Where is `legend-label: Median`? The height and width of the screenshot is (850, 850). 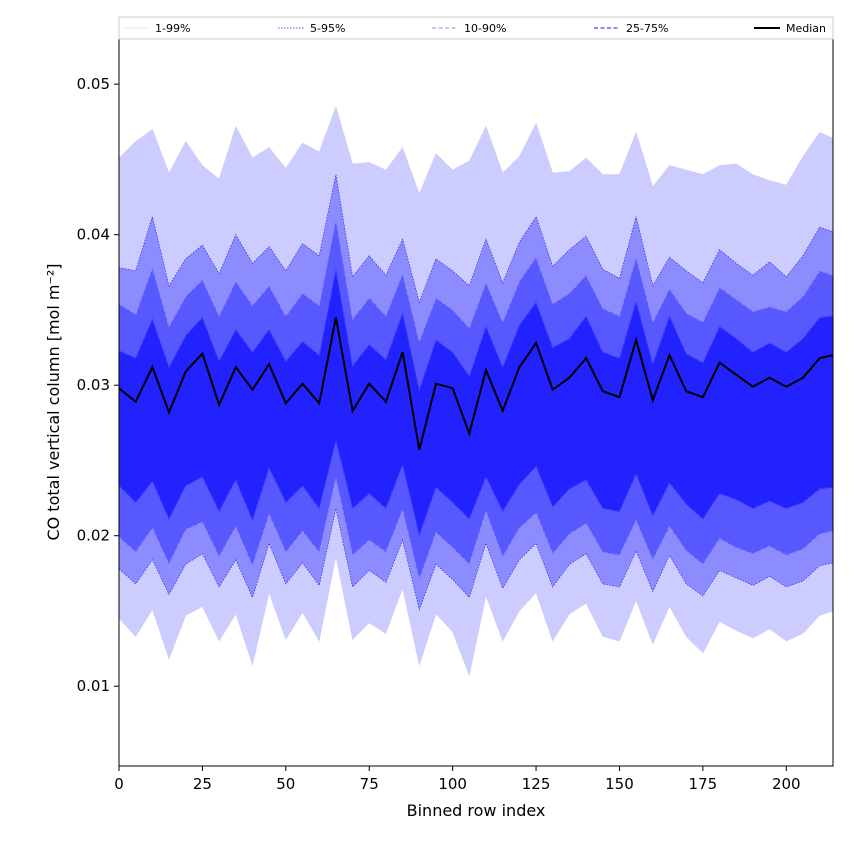 legend-label: Median is located at coordinates (806, 28).